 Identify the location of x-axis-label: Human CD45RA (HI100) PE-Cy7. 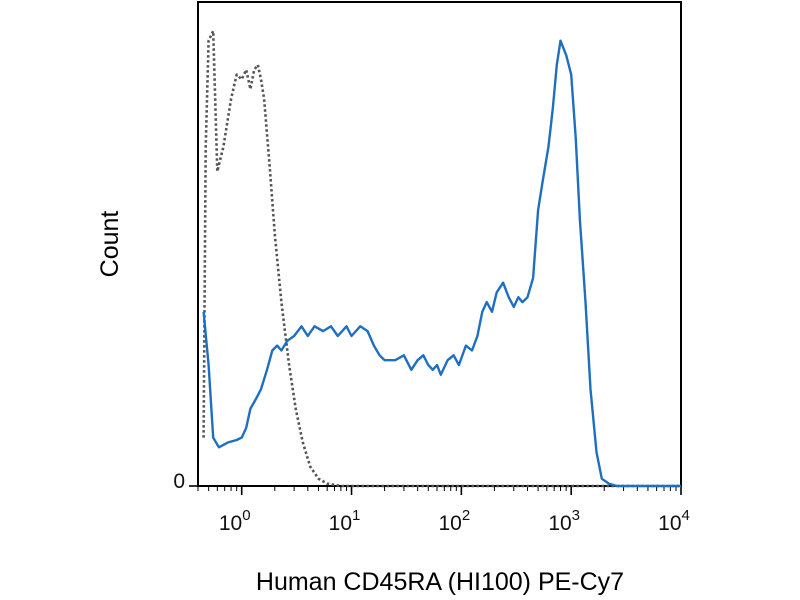
(440, 582).